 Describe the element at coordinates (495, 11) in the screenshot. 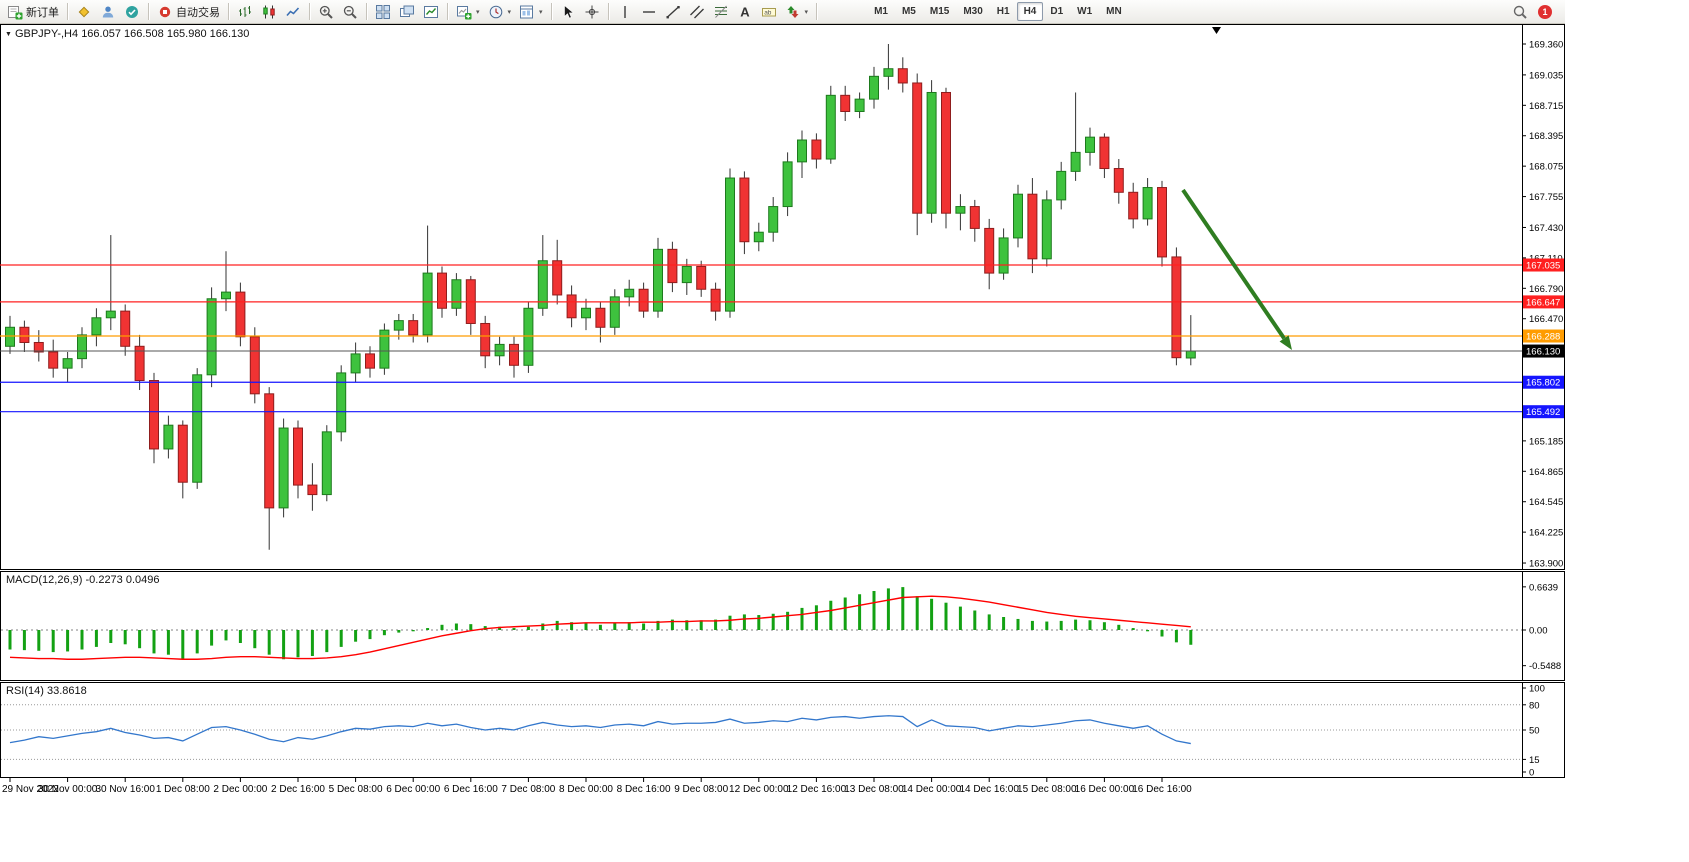

I see `clock-icon` at that location.